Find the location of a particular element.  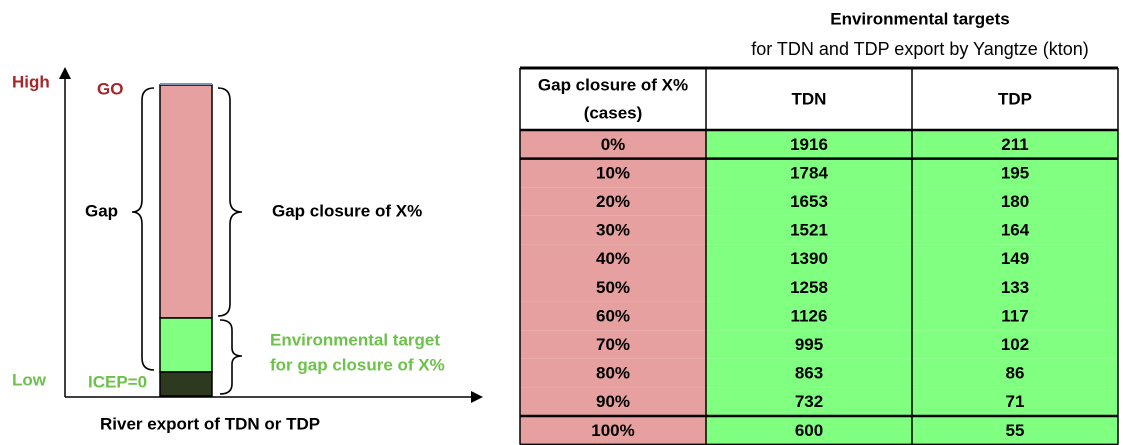

cell-text: 995 is located at coordinates (809, 344).